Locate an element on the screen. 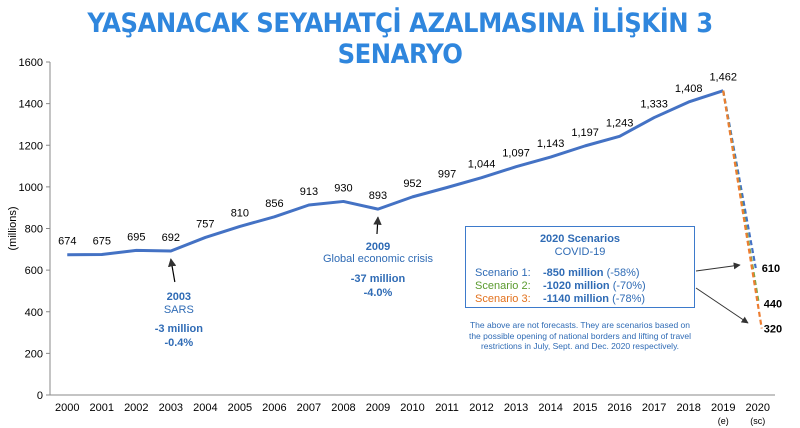  sars-arrow is located at coordinates (172, 270).